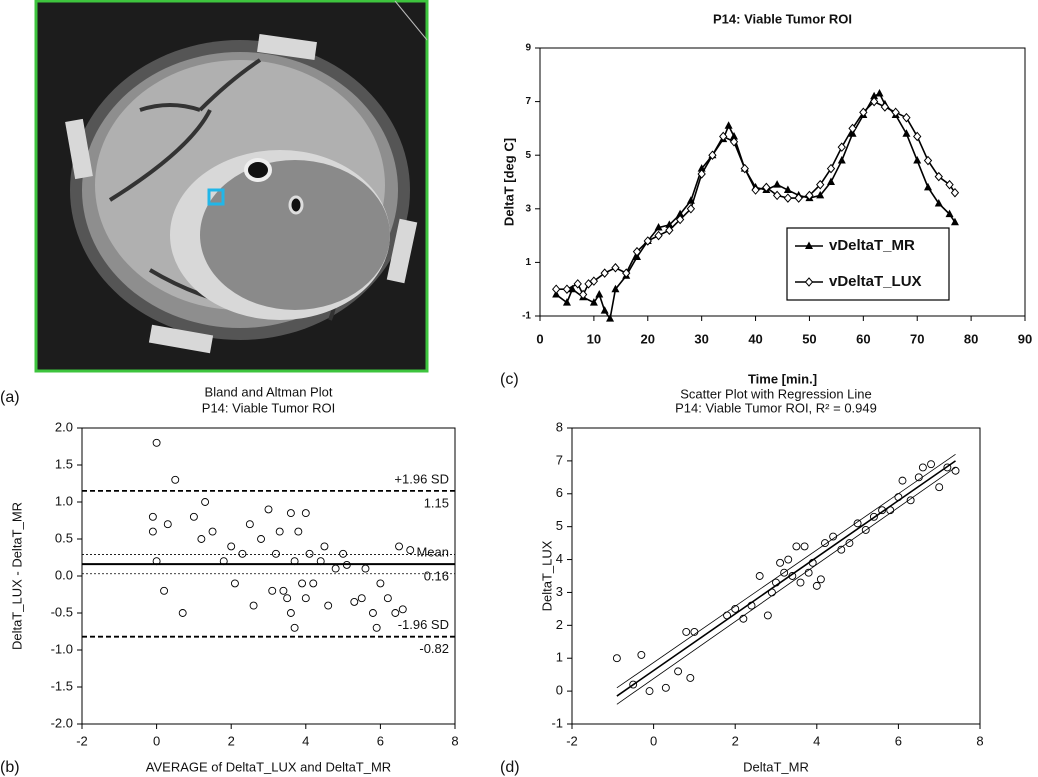 The height and width of the screenshot is (777, 1038). I want to click on reference-label: Mean, so click(432, 552).